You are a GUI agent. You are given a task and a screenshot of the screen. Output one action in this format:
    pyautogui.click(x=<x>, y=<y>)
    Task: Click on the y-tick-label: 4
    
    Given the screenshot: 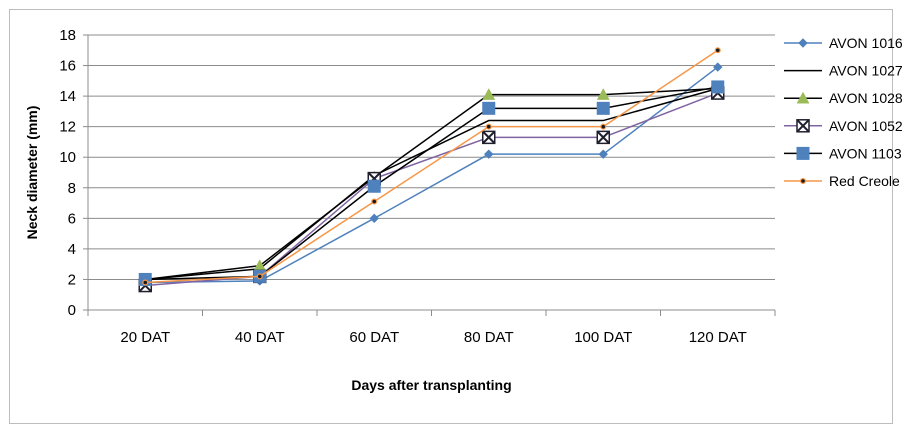 What is the action you would take?
    pyautogui.click(x=72, y=249)
    